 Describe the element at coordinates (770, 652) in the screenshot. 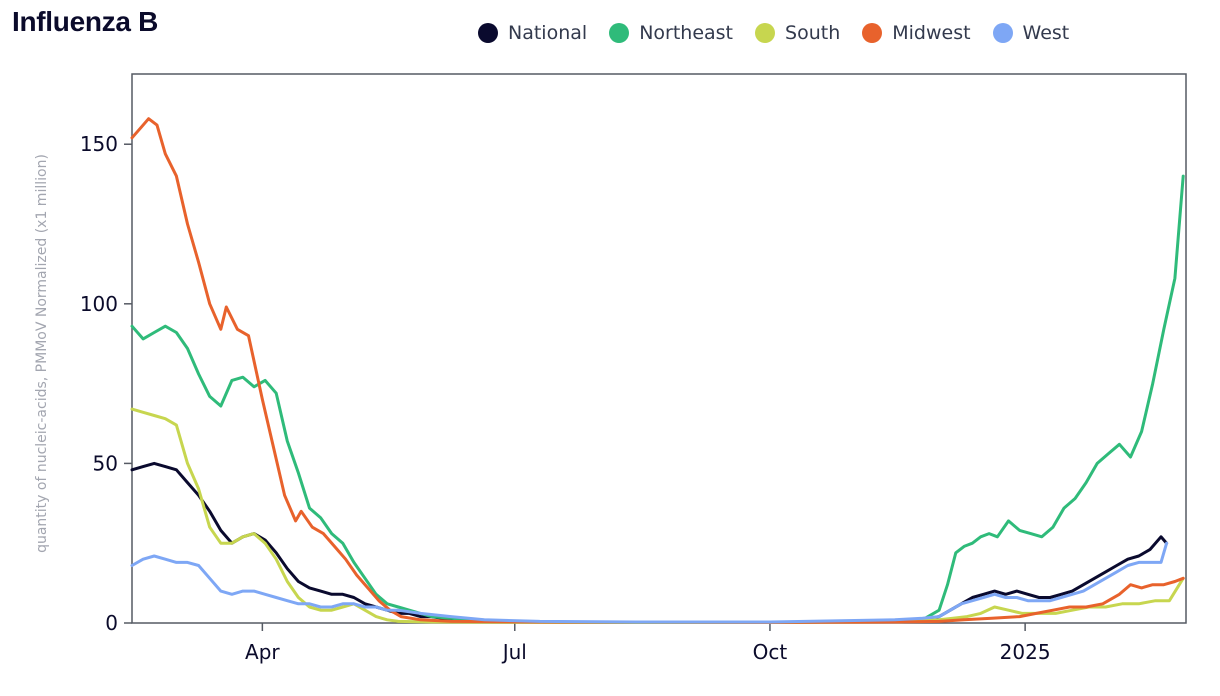

I see `x-tick-label: Oct` at that location.